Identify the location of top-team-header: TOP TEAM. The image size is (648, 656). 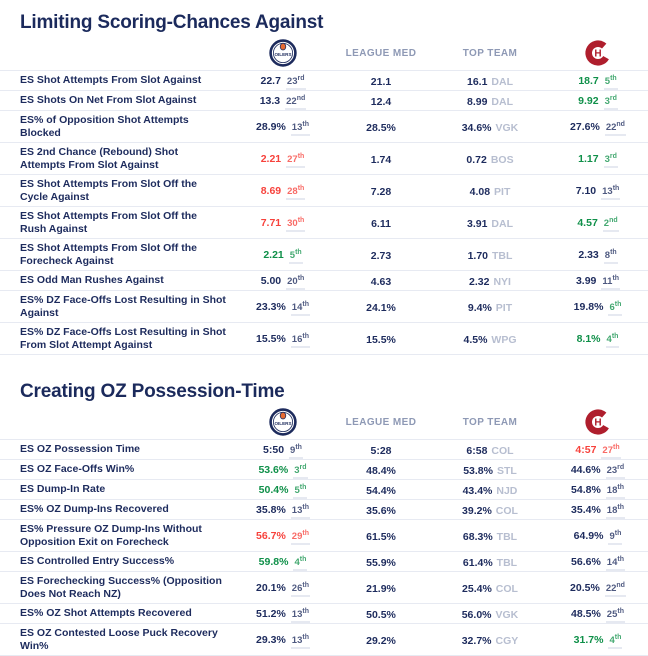
(490, 422).